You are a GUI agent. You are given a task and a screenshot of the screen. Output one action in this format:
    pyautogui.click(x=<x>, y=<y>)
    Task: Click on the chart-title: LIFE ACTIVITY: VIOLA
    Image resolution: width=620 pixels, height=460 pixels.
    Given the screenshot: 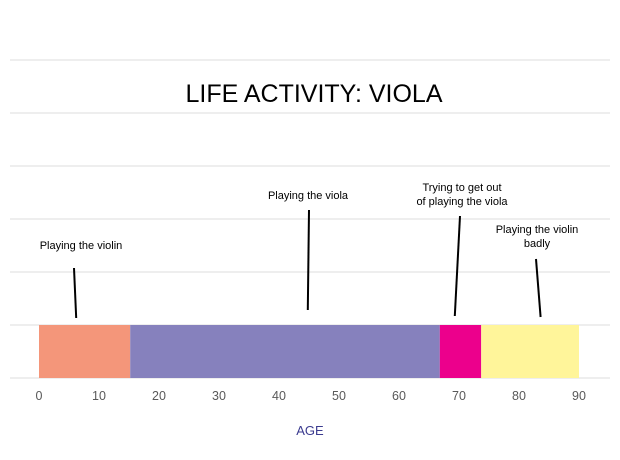 What is the action you would take?
    pyautogui.click(x=313, y=94)
    